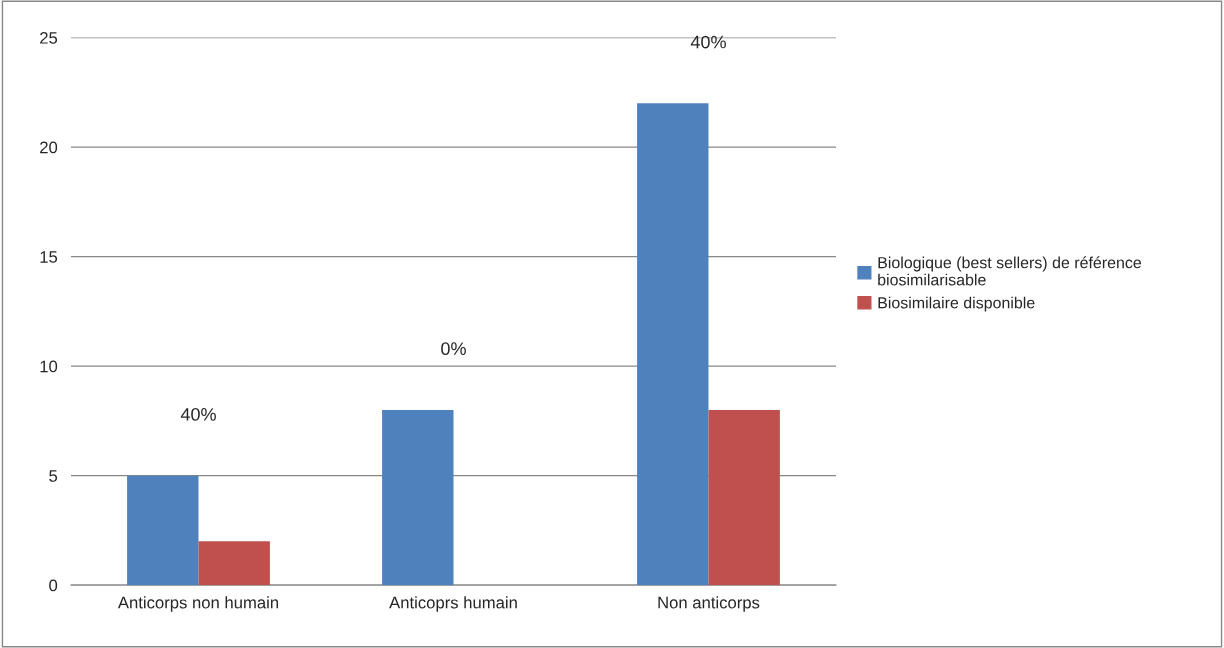 The height and width of the screenshot is (648, 1224). I want to click on annotation: 0%, so click(453, 349).